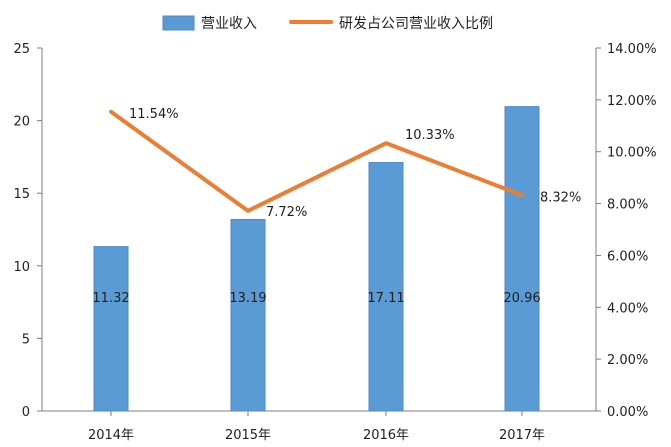  I want to click on left-y-tick-label: 20, so click(21, 122).